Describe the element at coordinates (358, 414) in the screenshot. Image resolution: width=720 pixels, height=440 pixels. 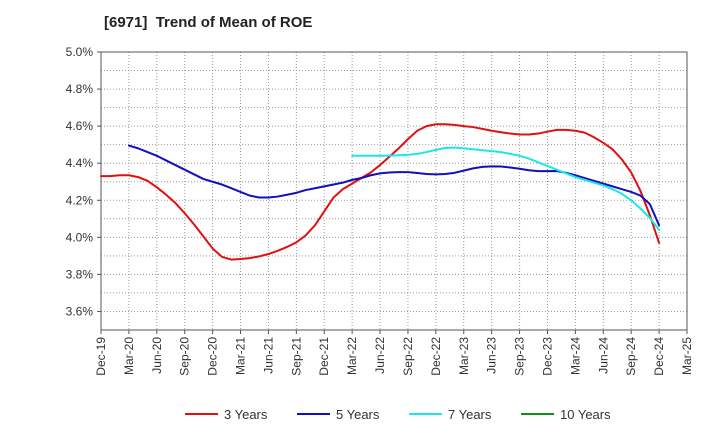
I see `legend-label-5-years: 5 Years` at that location.